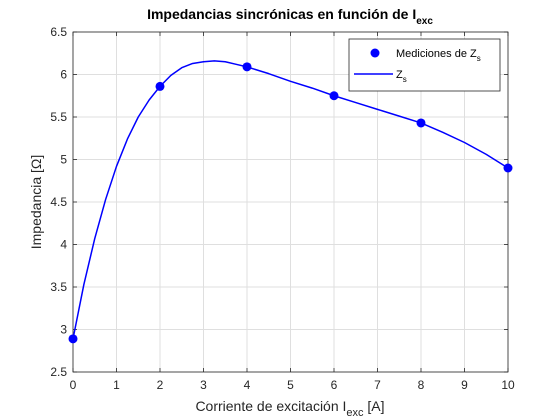  Describe the element at coordinates (375, 53) in the screenshot. I see `legend-marker-mediciones` at that location.